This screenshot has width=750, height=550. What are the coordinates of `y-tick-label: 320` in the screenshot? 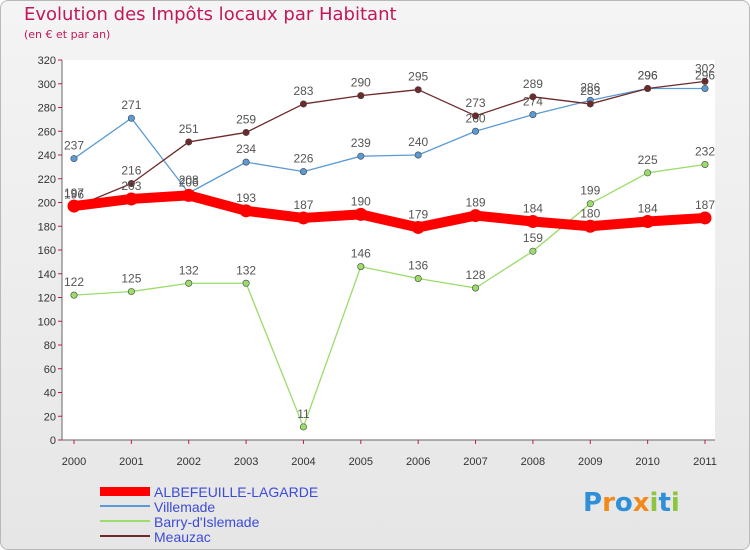 It's located at (47, 61).